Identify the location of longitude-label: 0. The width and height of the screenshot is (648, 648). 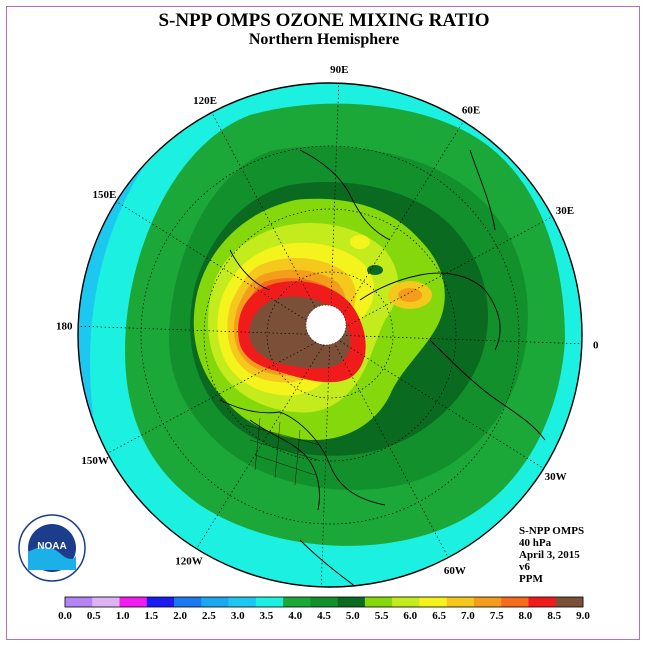
(596, 345).